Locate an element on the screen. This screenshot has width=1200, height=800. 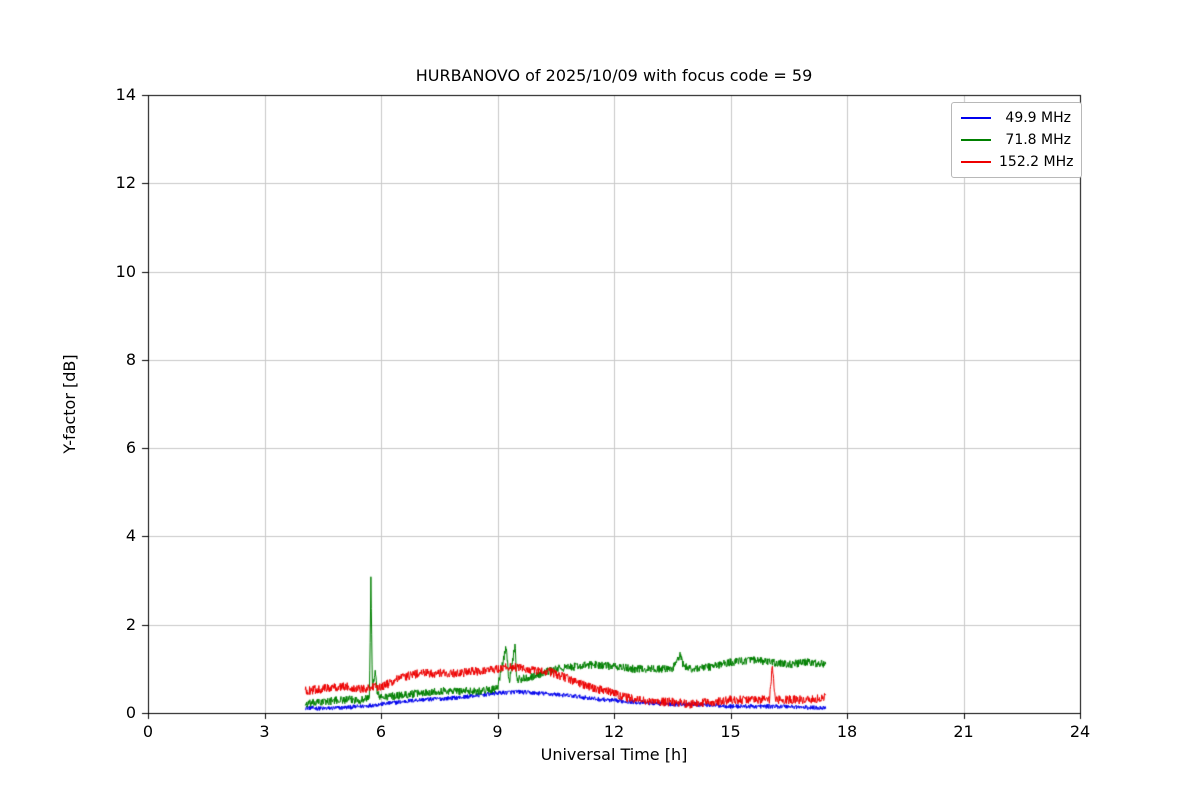
y-axis-label-text: Y-factor [dB] is located at coordinates (69, 404).